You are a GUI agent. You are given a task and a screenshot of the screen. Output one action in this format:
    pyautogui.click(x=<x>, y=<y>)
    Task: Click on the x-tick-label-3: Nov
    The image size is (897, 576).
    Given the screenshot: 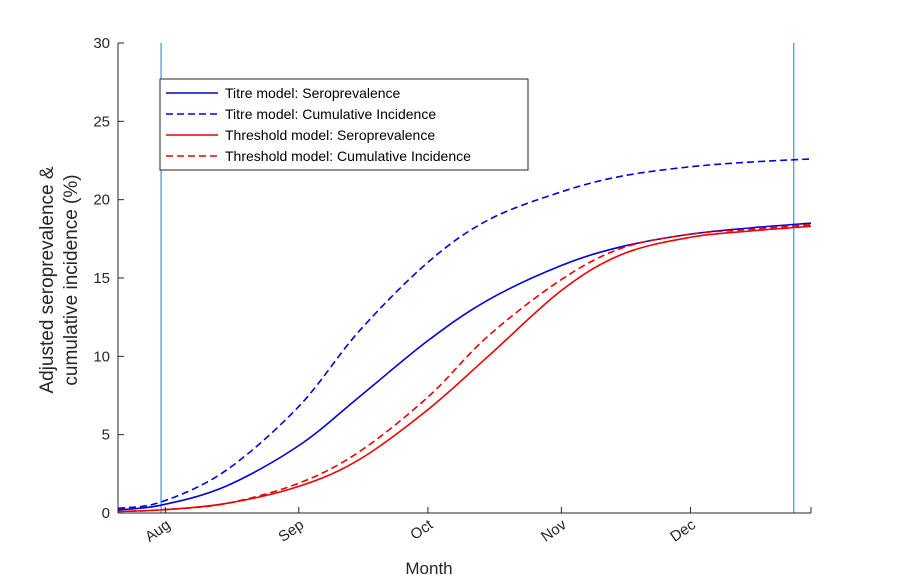 What is the action you would take?
    pyautogui.click(x=554, y=531)
    